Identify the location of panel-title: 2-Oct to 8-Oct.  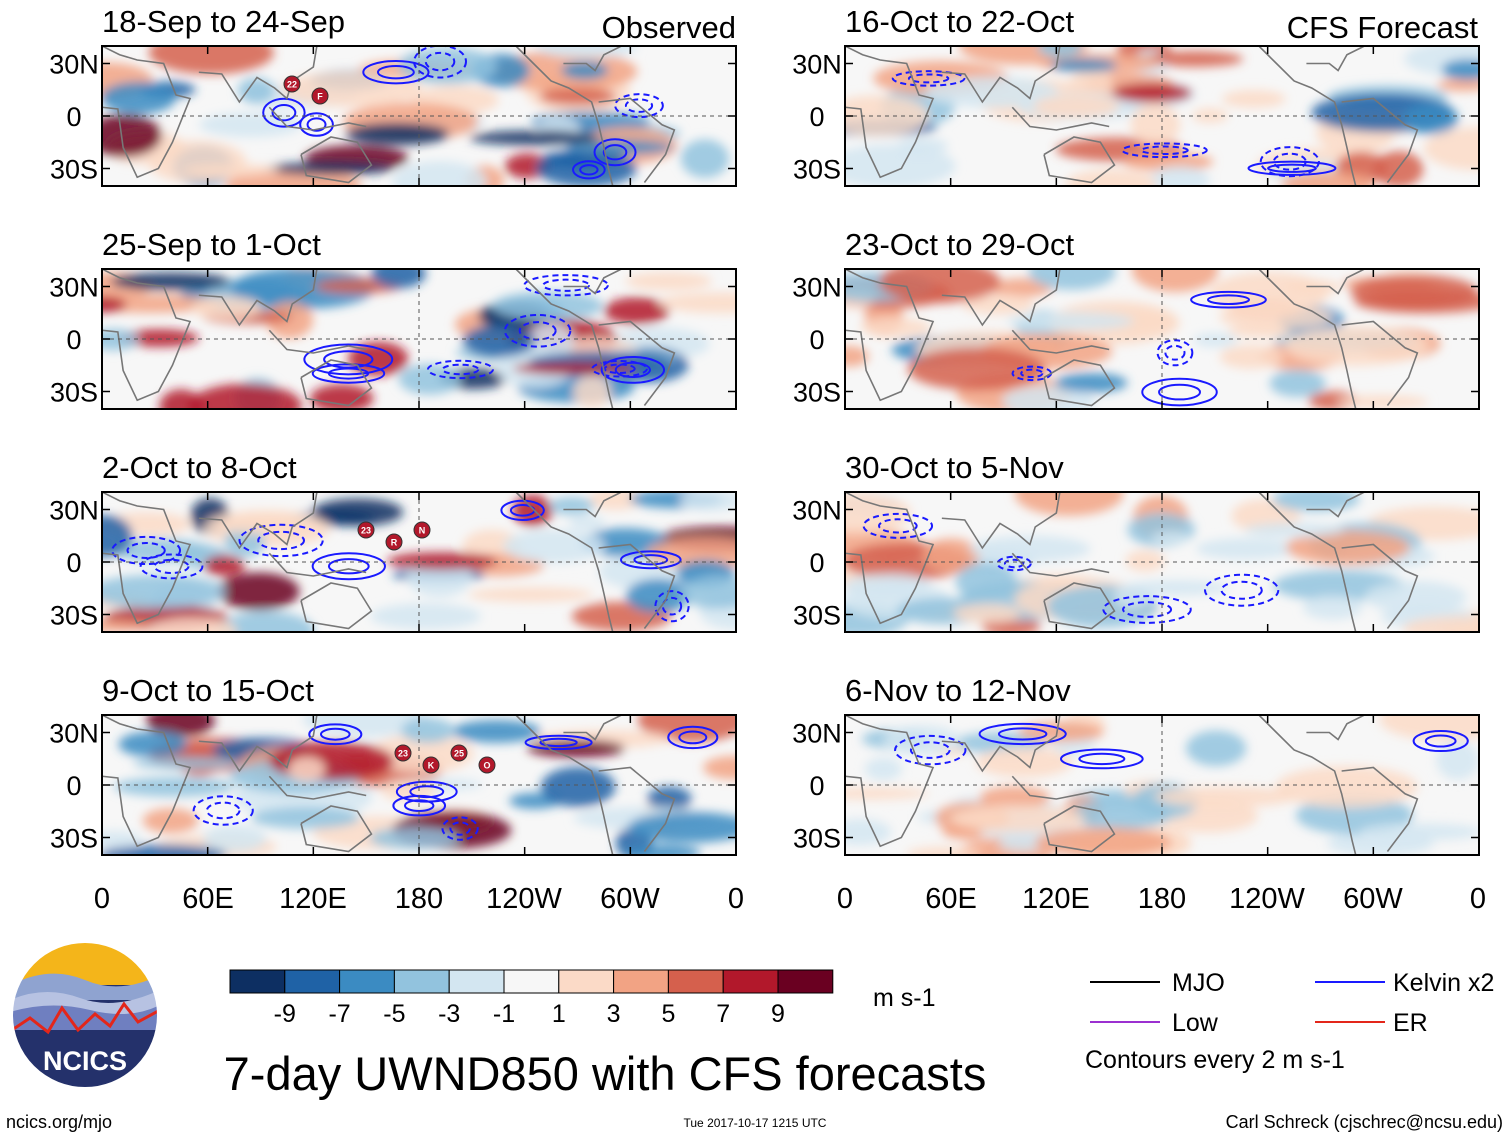
(199, 467).